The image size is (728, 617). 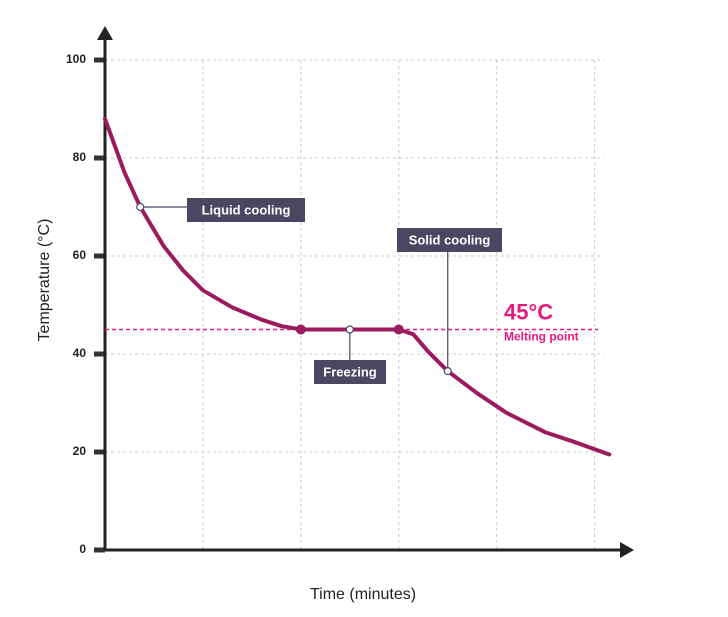 I want to click on y-axis-label: Temperature (°C), so click(x=44, y=280).